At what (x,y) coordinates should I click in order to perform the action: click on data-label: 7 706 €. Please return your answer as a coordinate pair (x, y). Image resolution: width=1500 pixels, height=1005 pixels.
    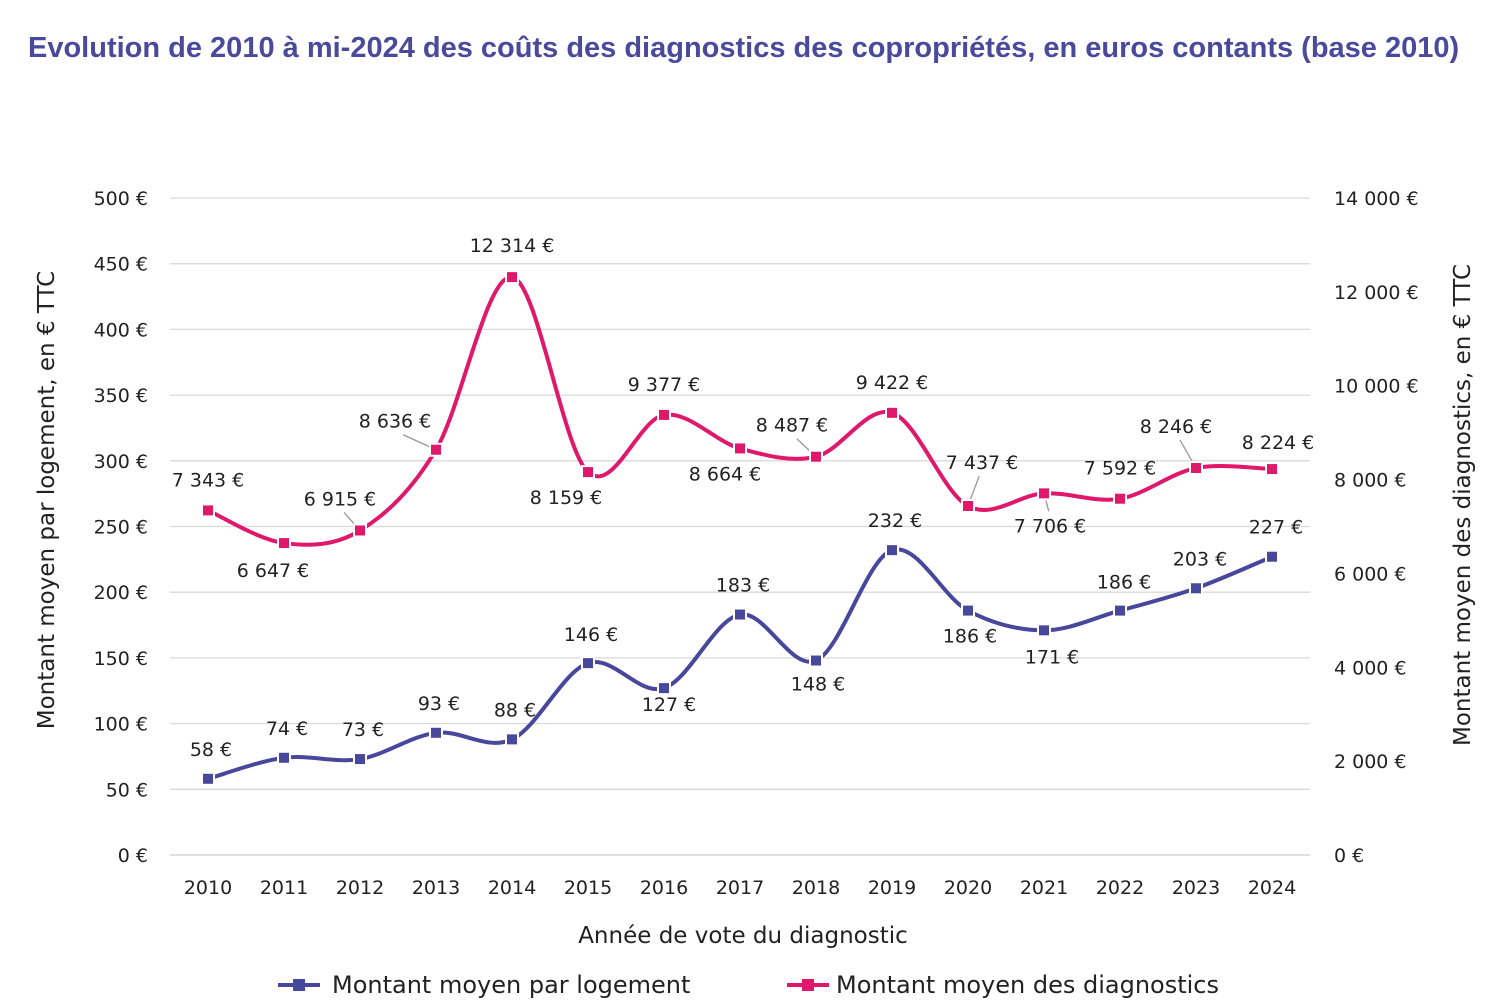
    Looking at the image, I should click on (1050, 526).